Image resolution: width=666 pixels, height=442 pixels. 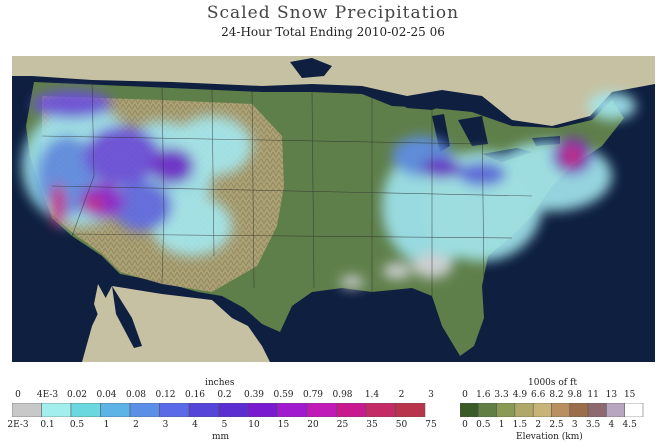 I want to click on elev-legend, so click(x=552, y=410).